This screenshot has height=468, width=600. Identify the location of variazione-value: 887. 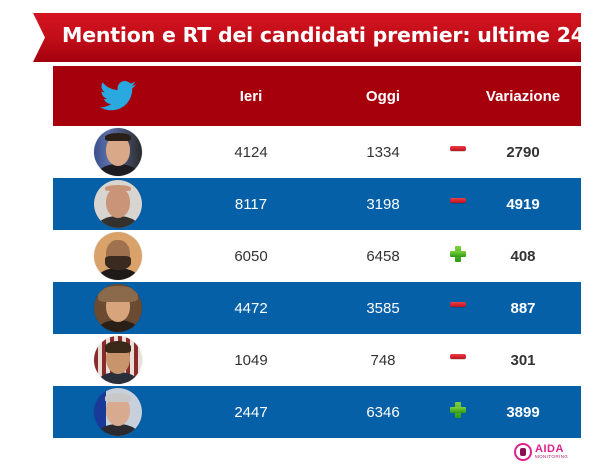
(523, 308).